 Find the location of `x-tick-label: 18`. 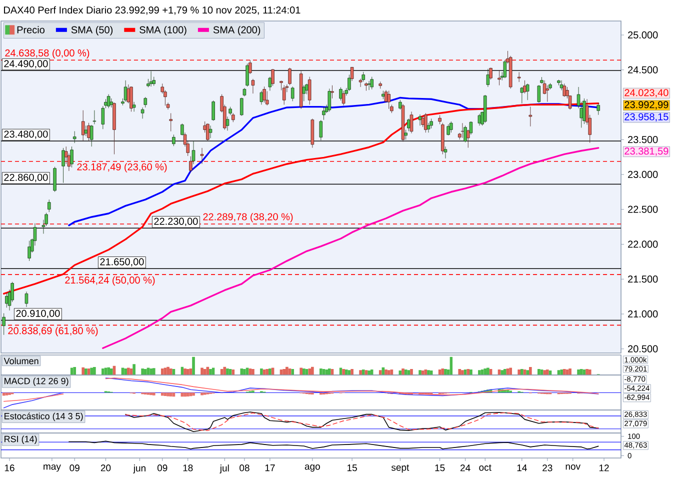

x-tick-label: 18 is located at coordinates (188, 468).